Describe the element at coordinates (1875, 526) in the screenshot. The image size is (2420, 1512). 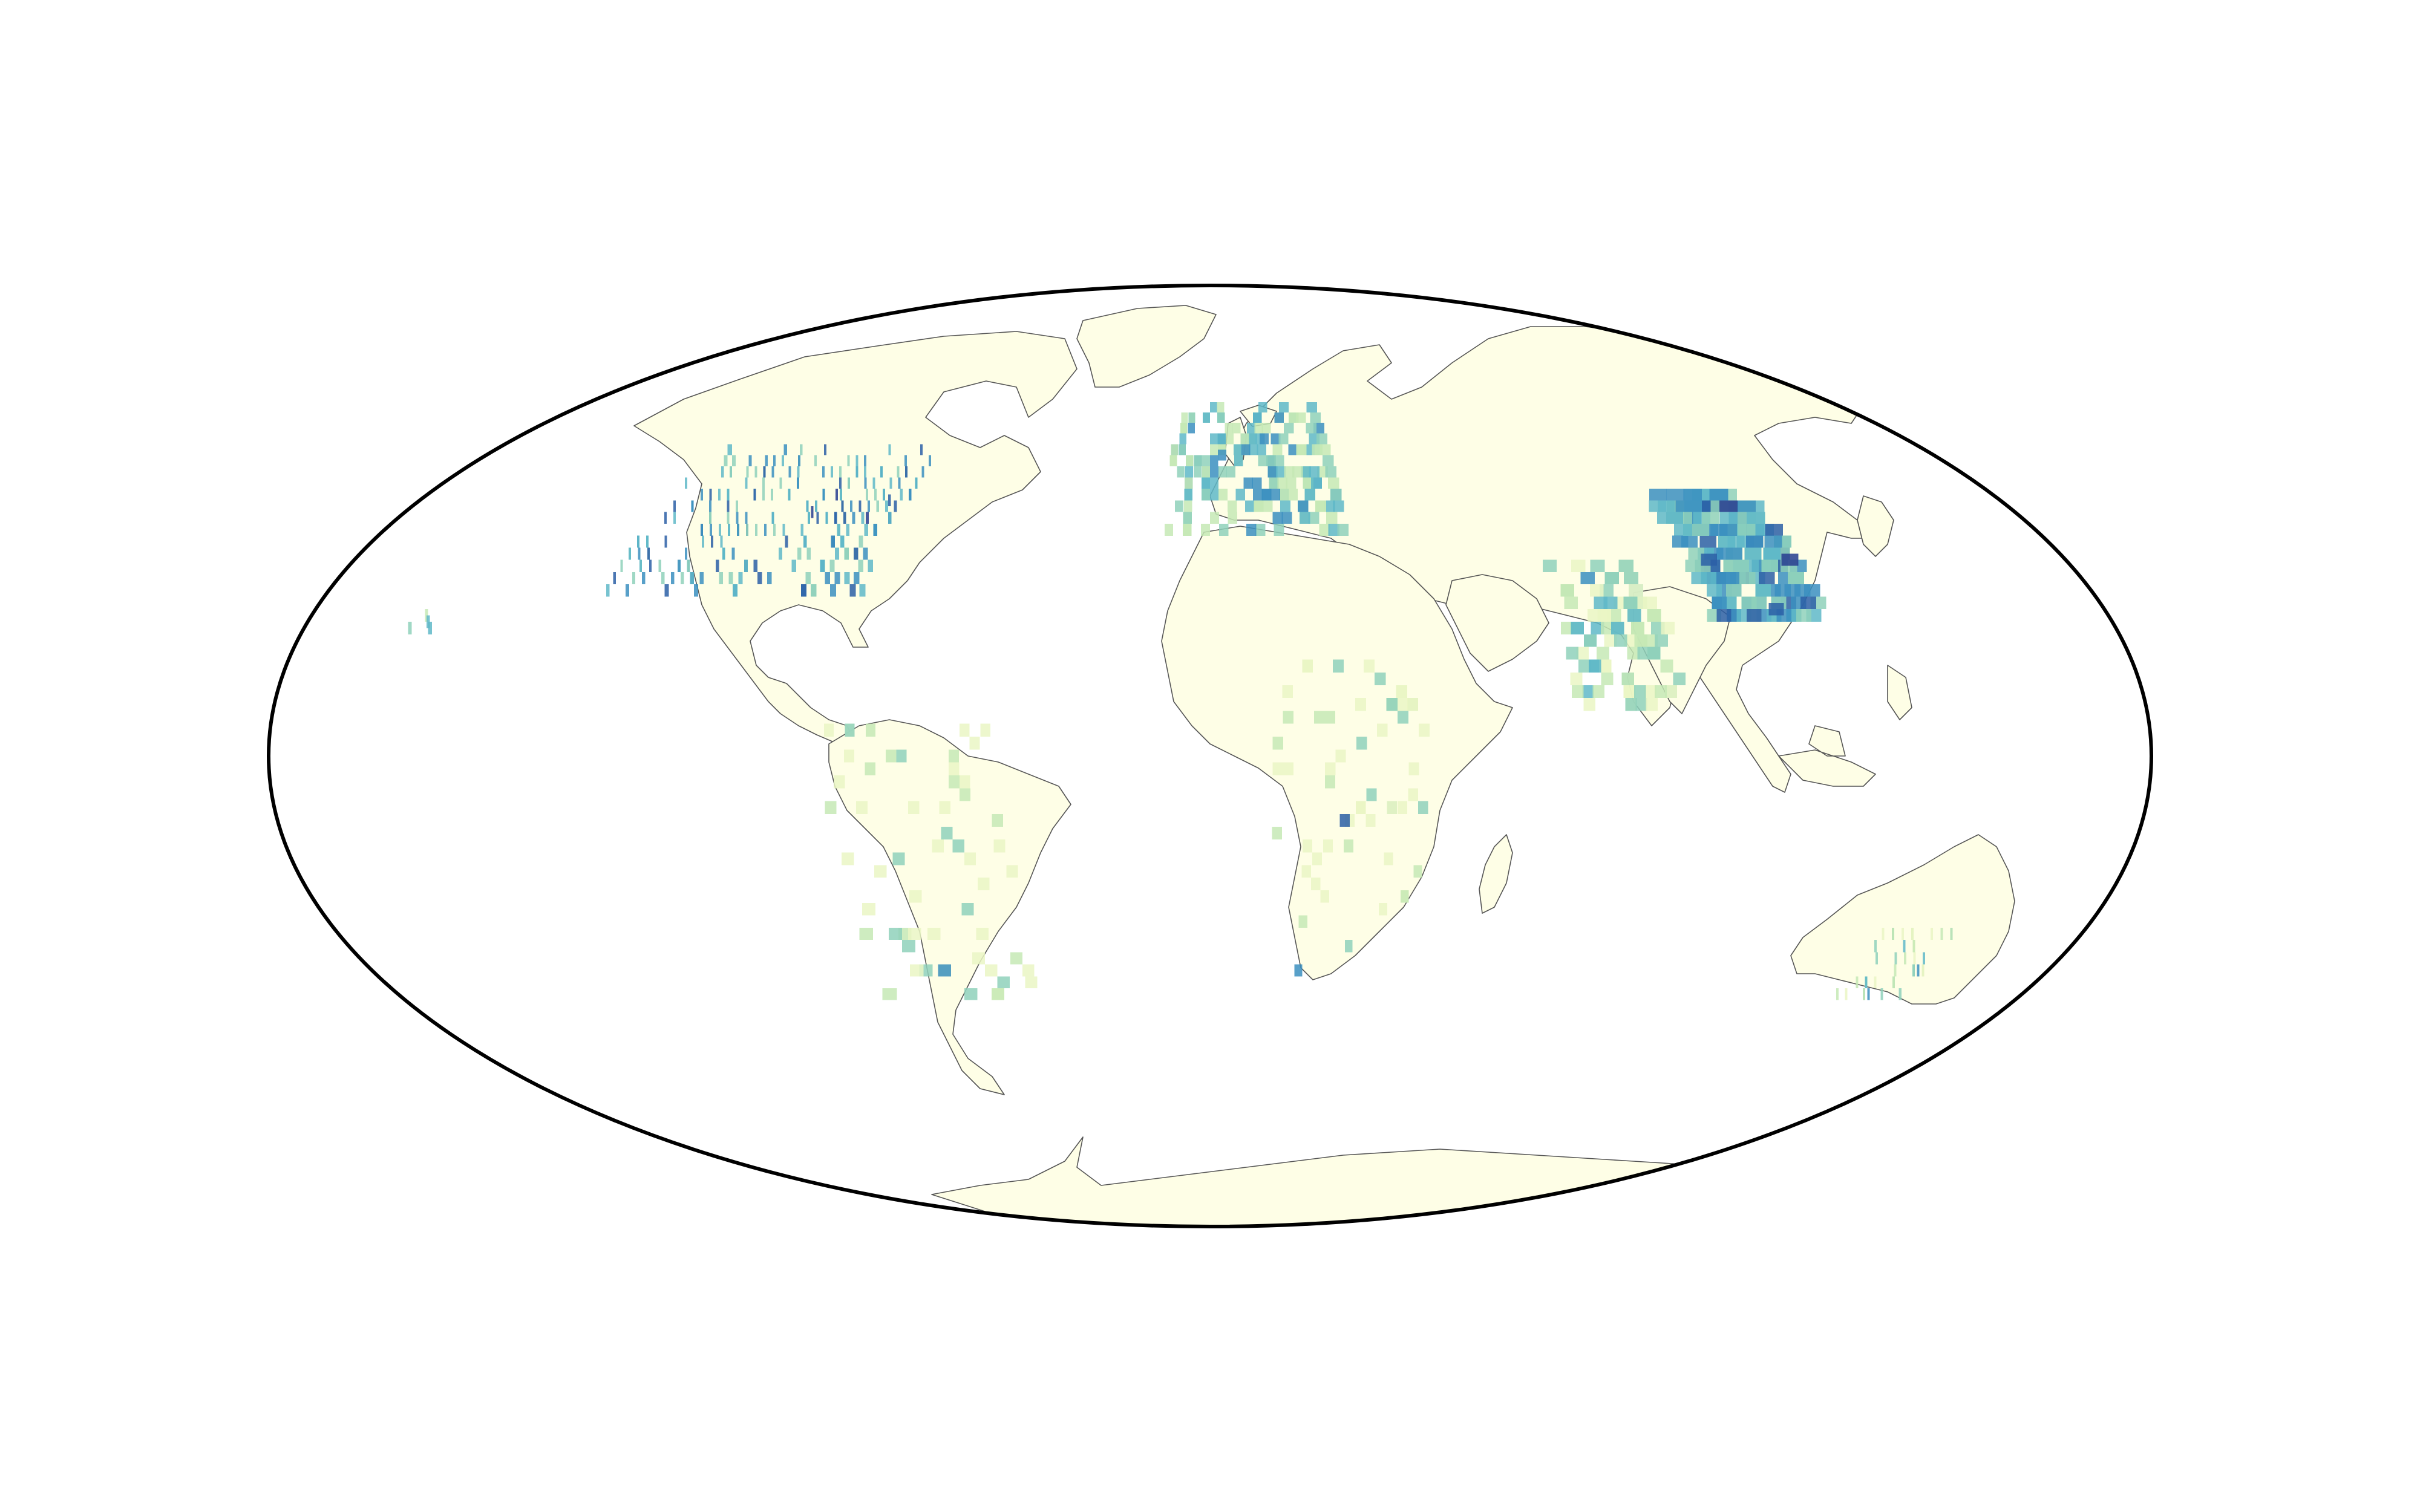
I see `landmass-japan` at that location.